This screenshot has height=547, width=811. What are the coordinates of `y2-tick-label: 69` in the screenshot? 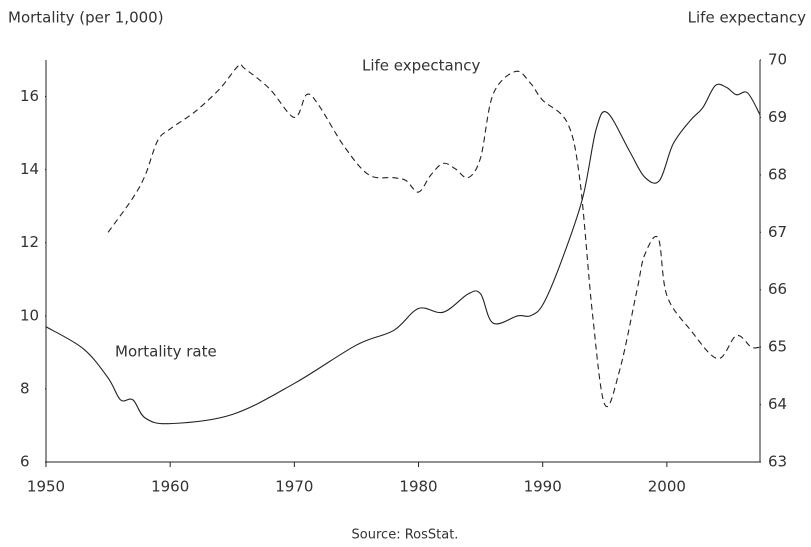 It's located at (777, 117).